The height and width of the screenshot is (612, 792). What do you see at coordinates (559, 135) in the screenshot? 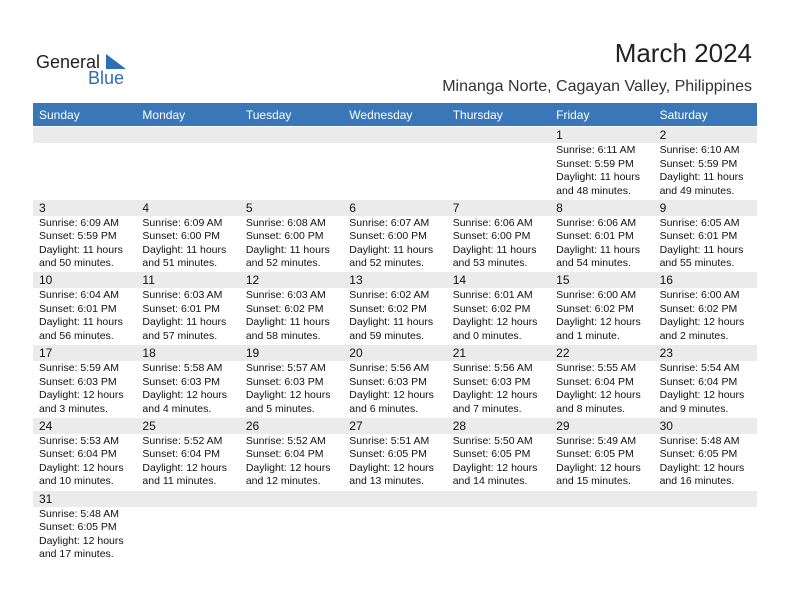
I see `day-number: 1` at bounding box center [559, 135].